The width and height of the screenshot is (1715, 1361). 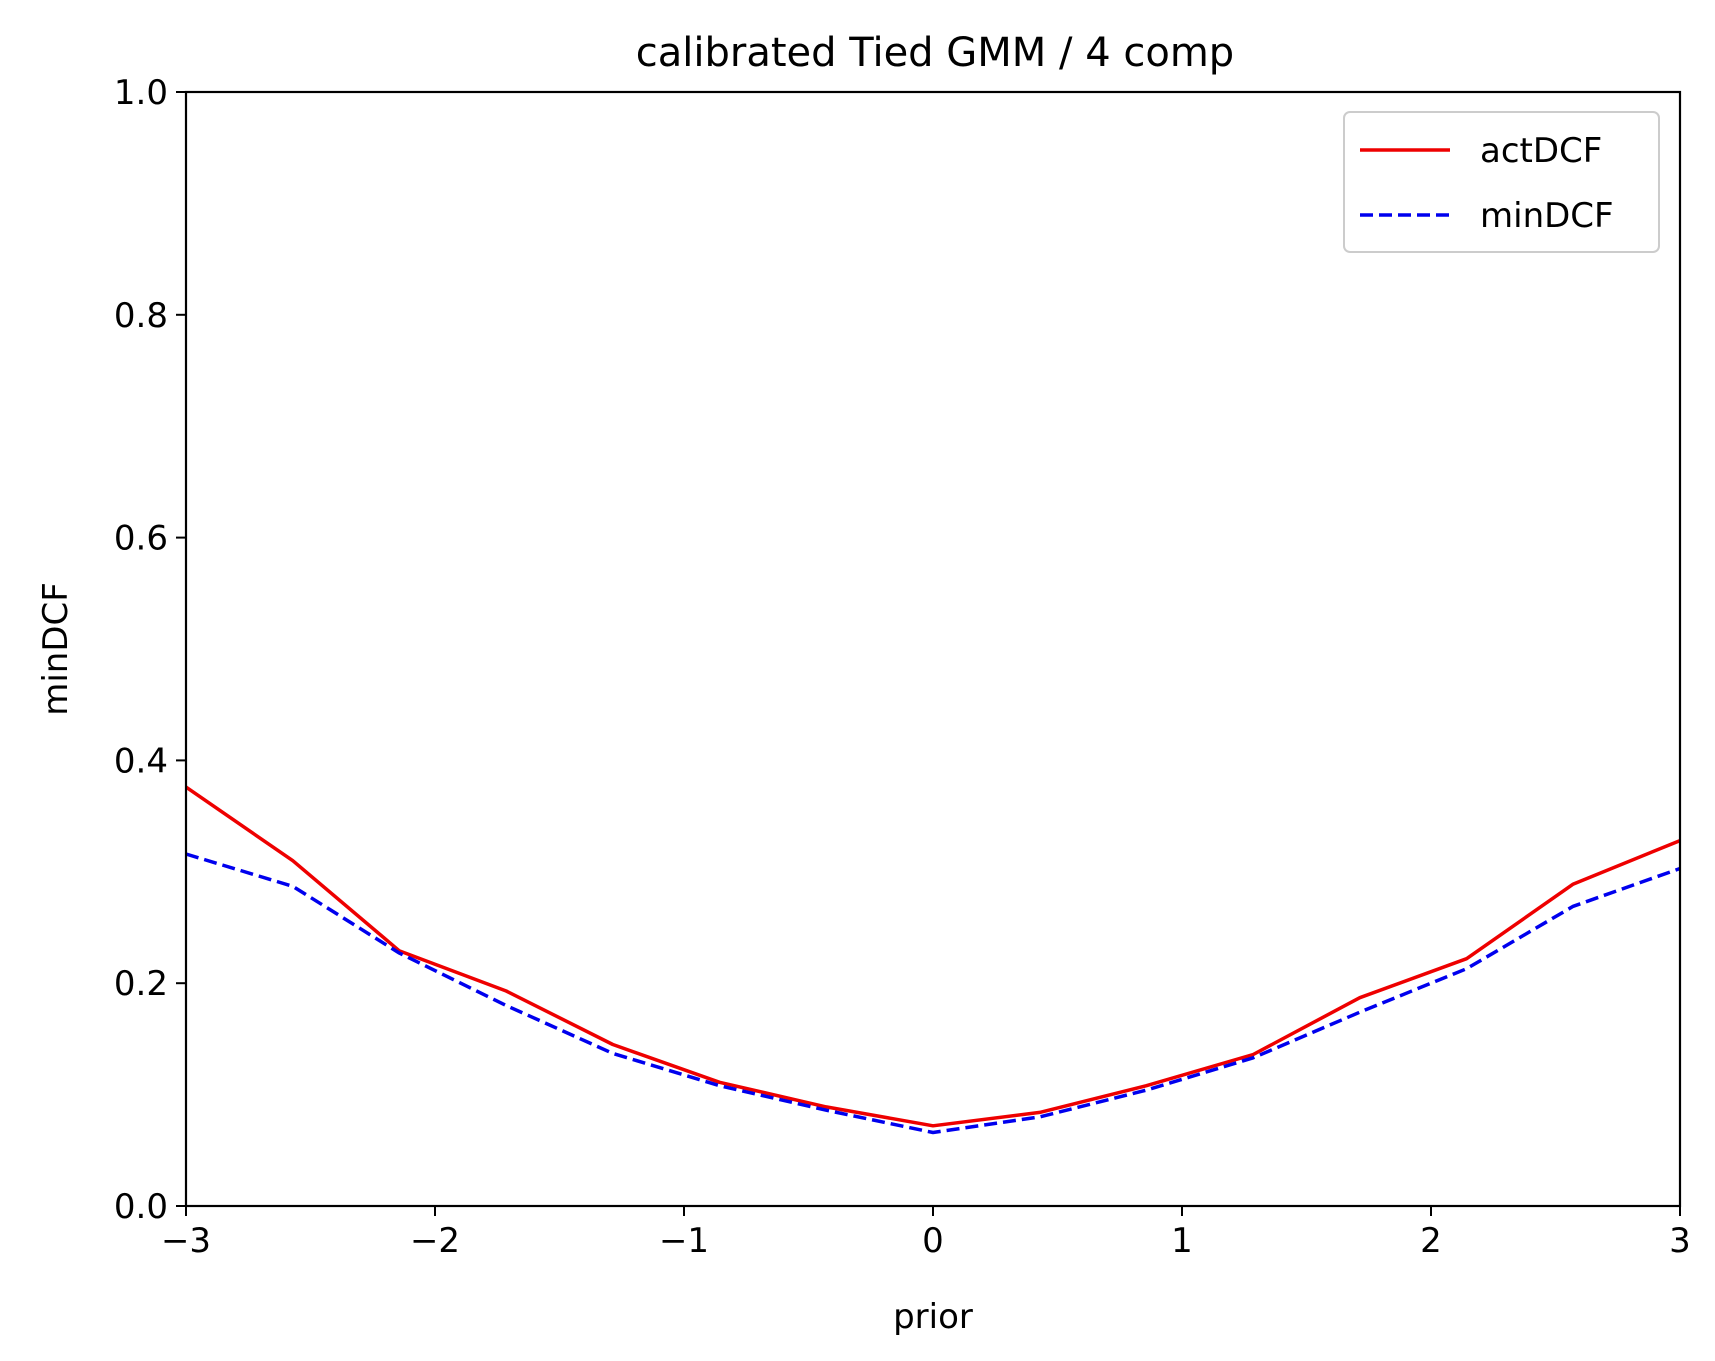 I want to click on y-axis: 0.0 0.2 0.4 0.6 0.8 1.0, so click(x=150, y=650).